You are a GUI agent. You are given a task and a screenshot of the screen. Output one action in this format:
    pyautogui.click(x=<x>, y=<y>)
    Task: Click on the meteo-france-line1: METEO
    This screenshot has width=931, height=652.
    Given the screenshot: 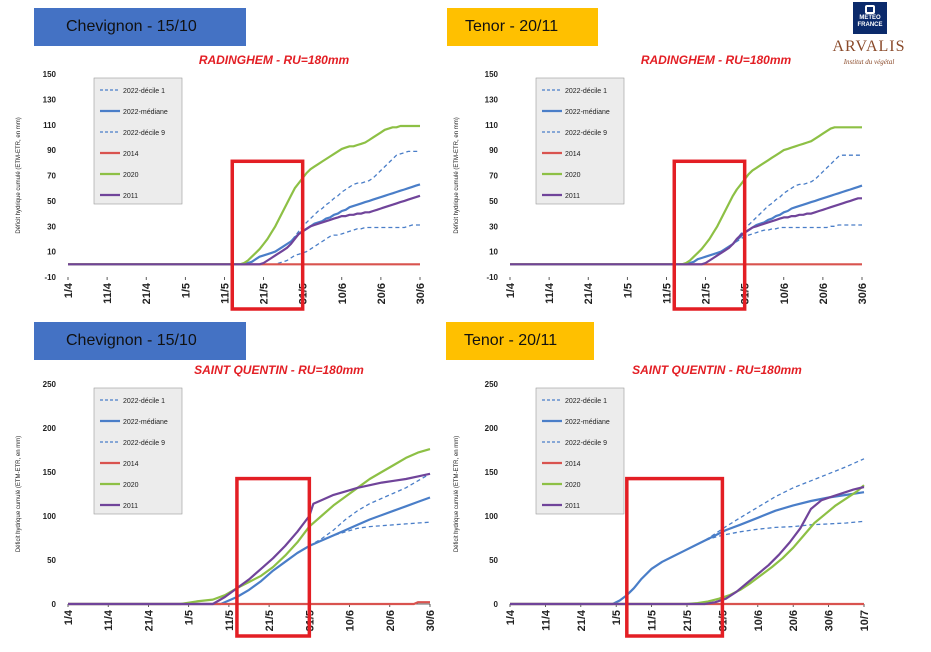 What is the action you would take?
    pyautogui.click(x=870, y=18)
    